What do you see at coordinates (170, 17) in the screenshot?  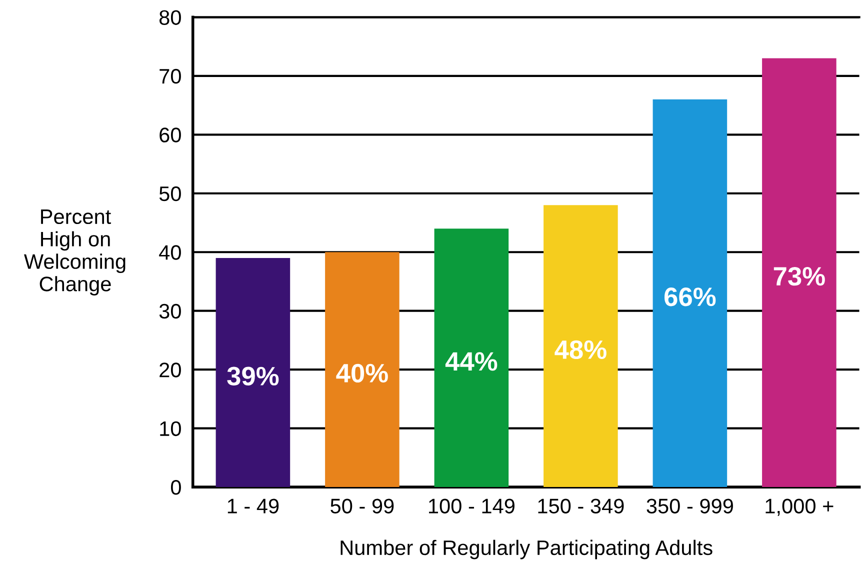 I see `y-tick-label: 80` at bounding box center [170, 17].